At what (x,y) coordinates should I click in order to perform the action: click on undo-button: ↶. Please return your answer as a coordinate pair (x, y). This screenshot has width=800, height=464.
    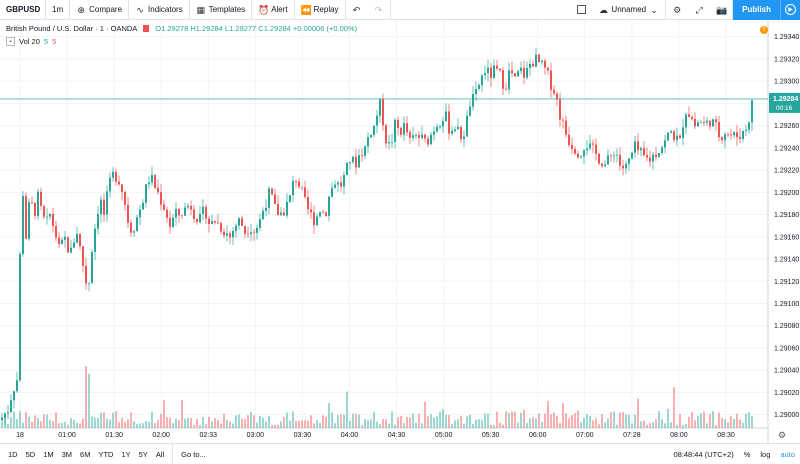
    Looking at the image, I should click on (357, 10).